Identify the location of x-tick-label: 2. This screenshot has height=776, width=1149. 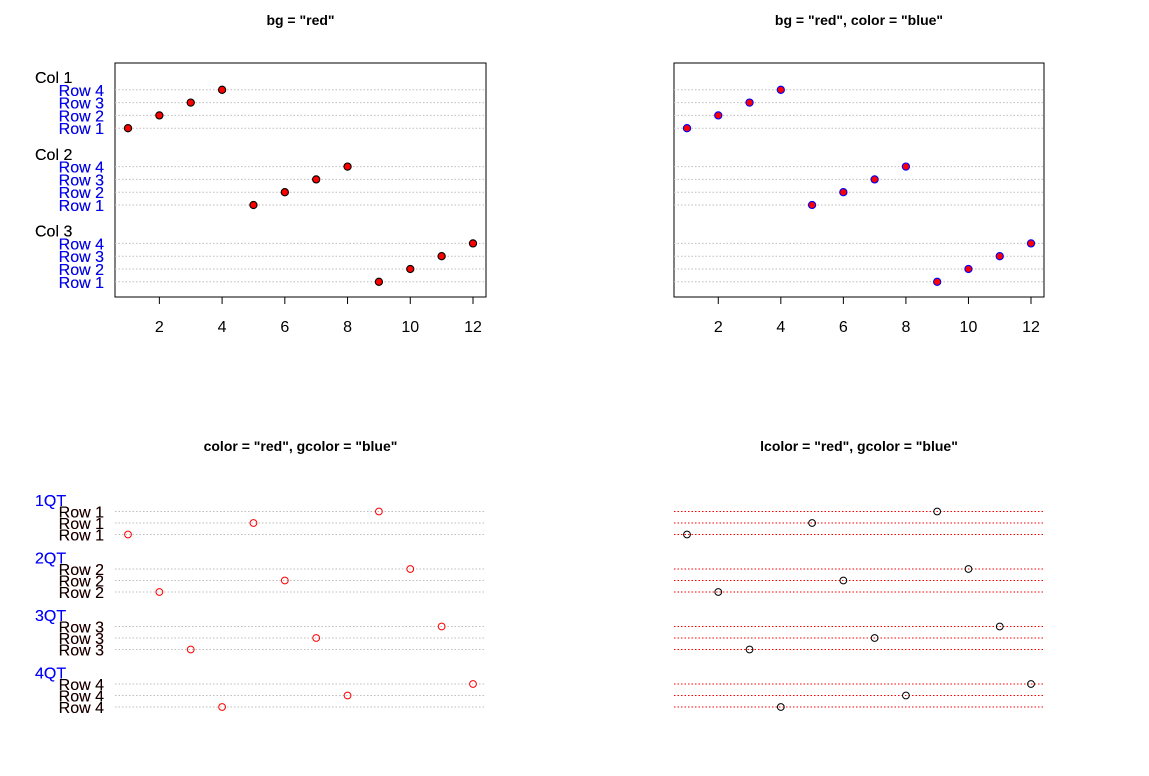
(159, 327).